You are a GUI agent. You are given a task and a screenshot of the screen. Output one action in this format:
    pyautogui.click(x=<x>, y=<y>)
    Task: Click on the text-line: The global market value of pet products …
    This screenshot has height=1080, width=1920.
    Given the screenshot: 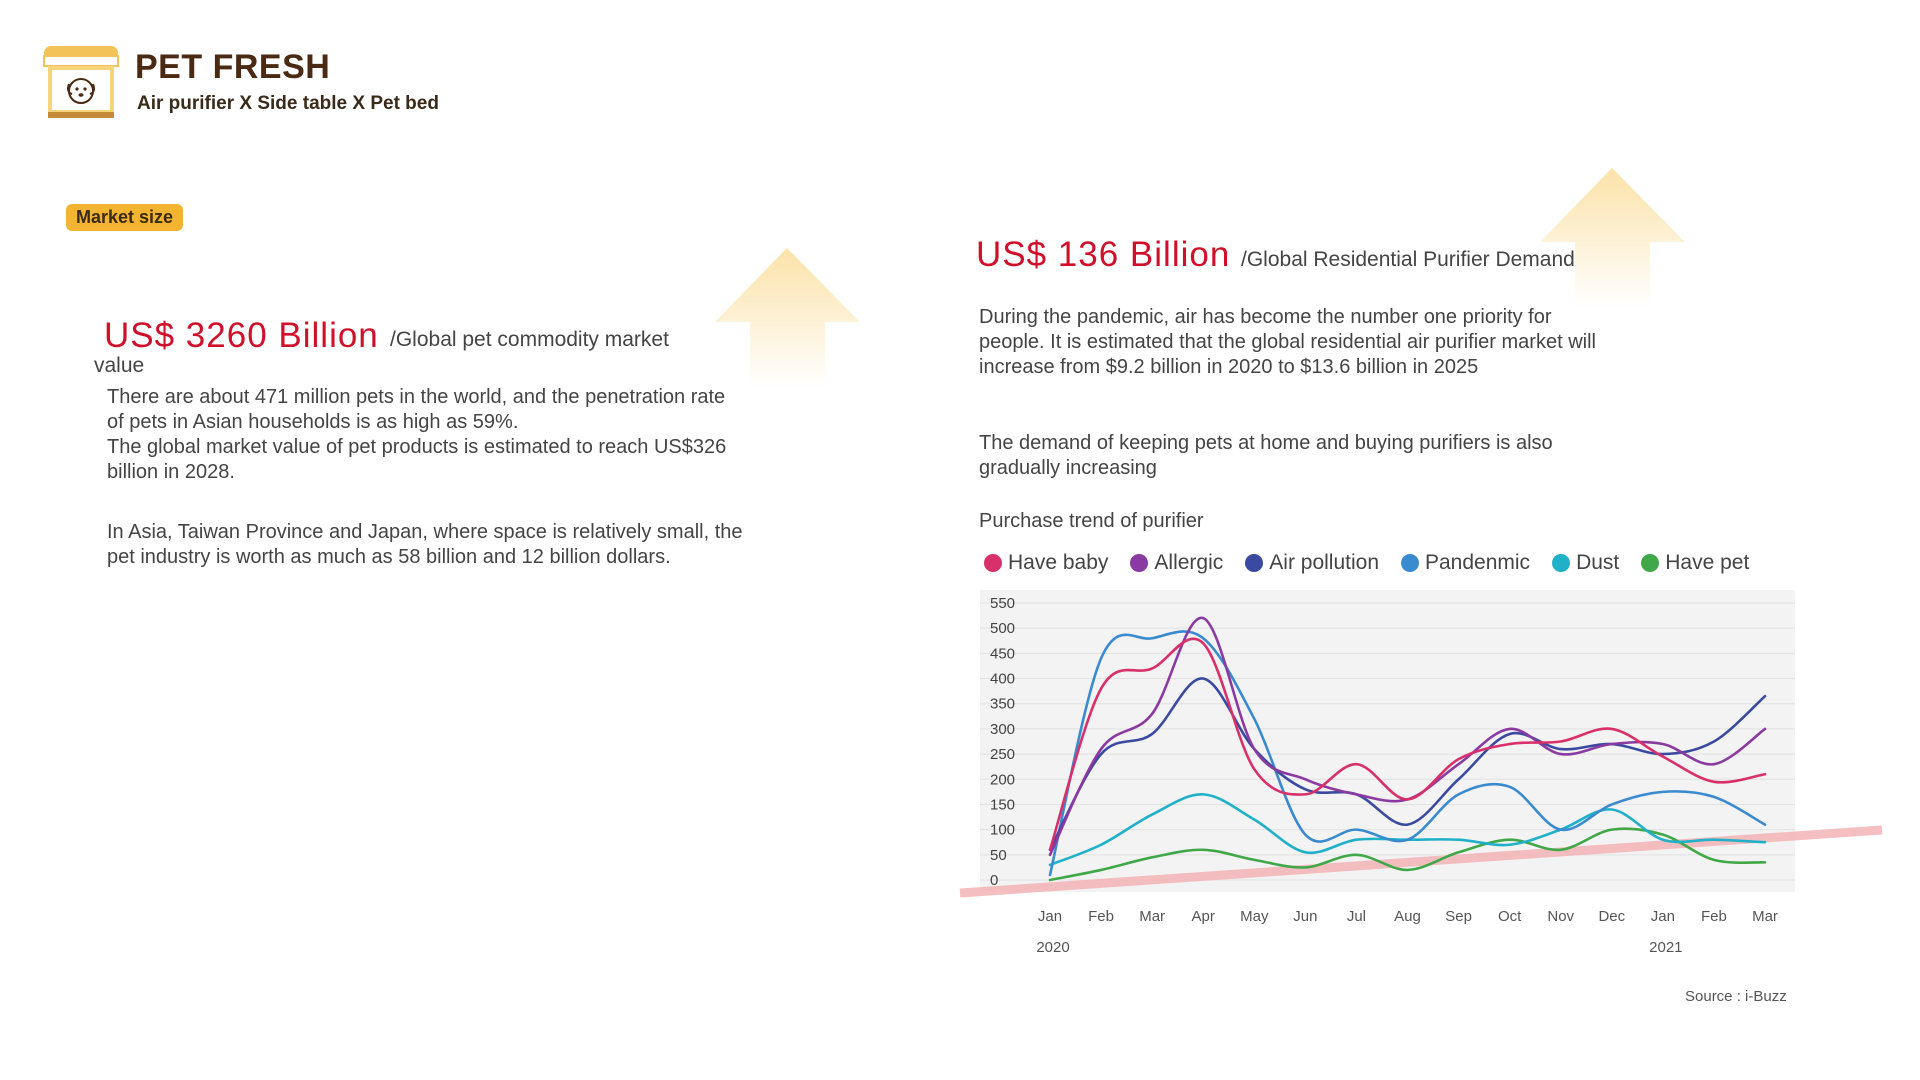 What is the action you would take?
    pyautogui.click(x=417, y=447)
    